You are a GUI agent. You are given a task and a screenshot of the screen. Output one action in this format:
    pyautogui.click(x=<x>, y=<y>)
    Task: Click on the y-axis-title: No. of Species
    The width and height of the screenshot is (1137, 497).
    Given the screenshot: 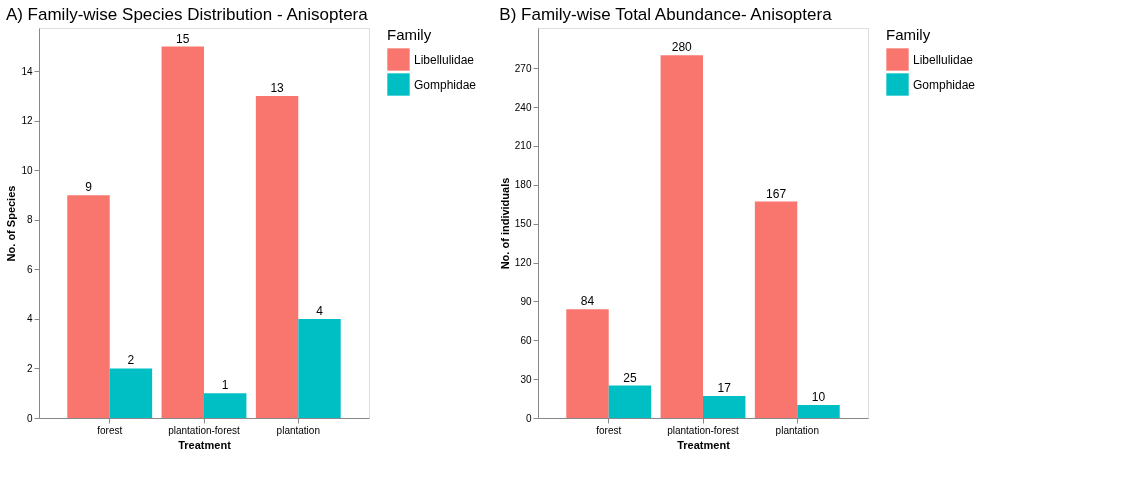 What is the action you would take?
    pyautogui.click(x=11, y=223)
    